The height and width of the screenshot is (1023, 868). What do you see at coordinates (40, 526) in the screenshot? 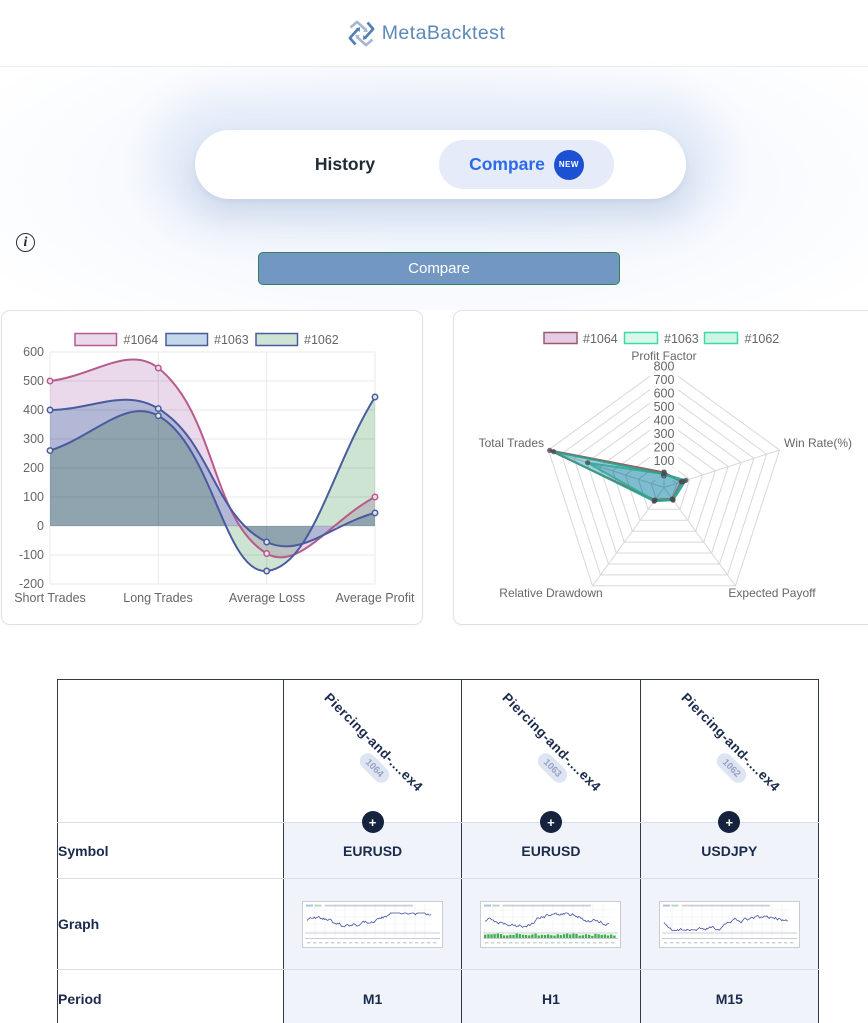
I see `svg-text: 0` at bounding box center [40, 526].